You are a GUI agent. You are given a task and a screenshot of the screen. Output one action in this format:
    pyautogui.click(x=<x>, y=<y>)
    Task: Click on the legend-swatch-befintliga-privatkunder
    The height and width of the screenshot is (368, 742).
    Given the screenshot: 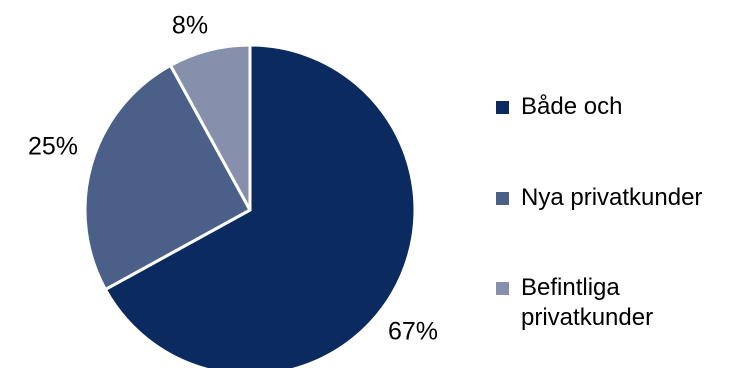 What is the action you would take?
    pyautogui.click(x=502, y=288)
    